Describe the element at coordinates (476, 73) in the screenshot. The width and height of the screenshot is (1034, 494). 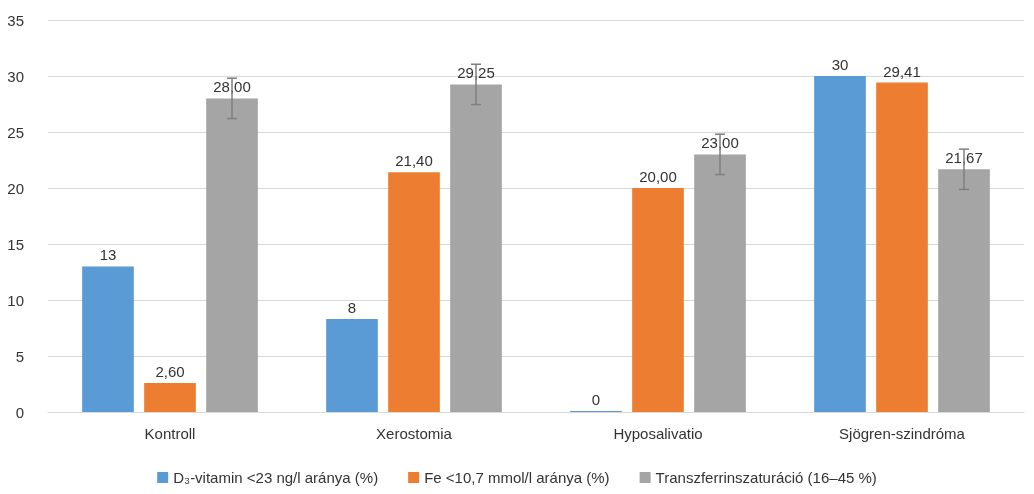
I see `data-label: 29,25` at that location.